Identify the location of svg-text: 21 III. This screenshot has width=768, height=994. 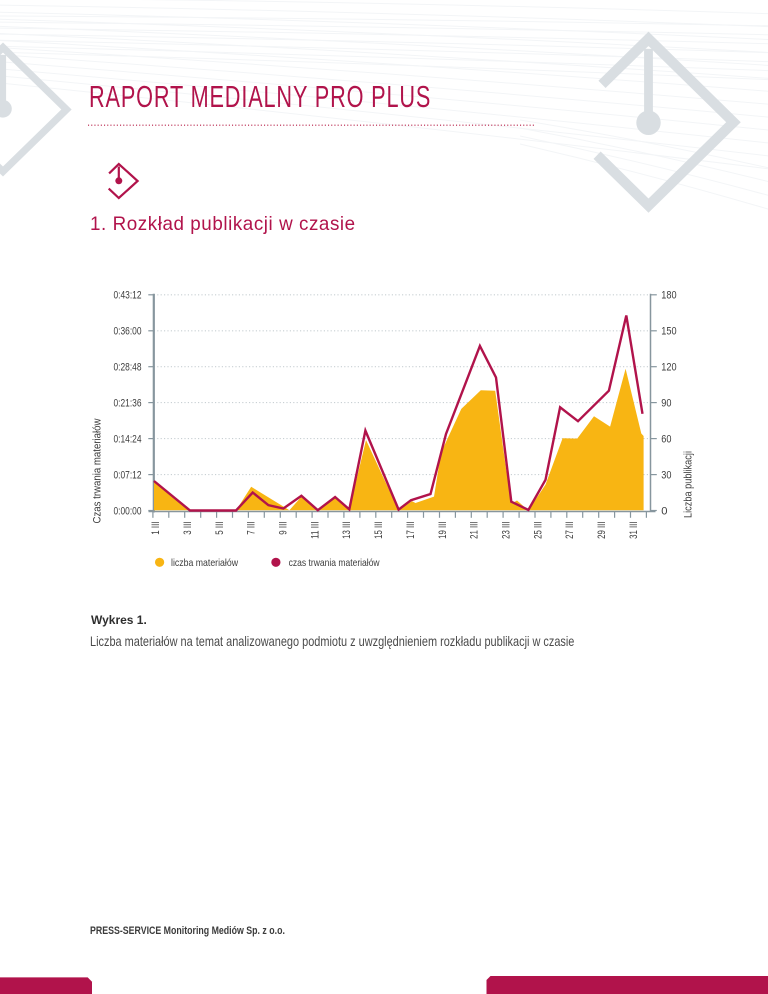
(475, 530).